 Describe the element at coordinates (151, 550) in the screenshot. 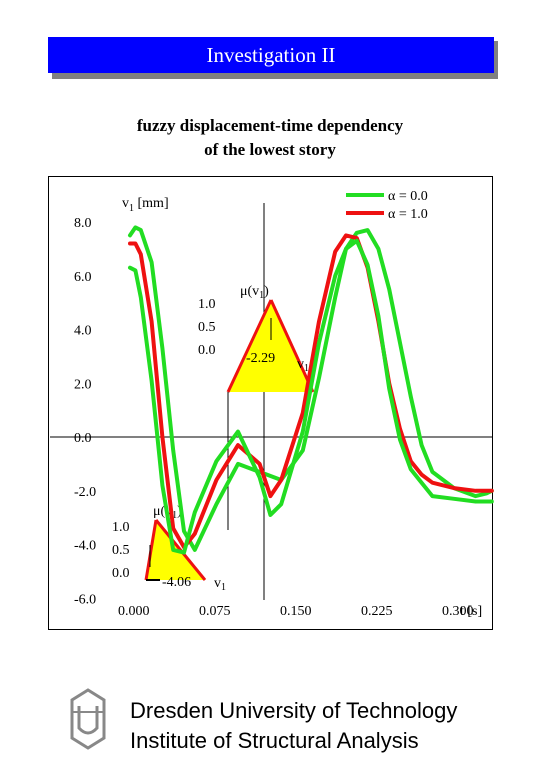

I see `lower-inset-membership-edge-left` at that location.